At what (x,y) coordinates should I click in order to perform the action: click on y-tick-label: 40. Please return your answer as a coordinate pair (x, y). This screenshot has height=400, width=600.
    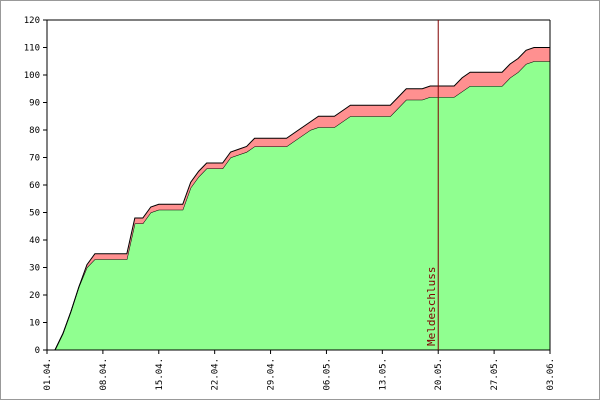
    Looking at the image, I should click on (34, 241).